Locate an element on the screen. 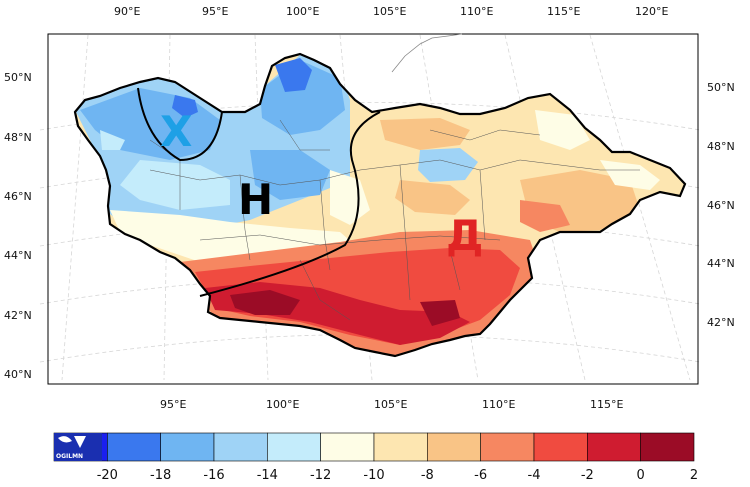 This screenshot has height=487, width=750. bottom-tick-label: 95°E is located at coordinates (173, 404).